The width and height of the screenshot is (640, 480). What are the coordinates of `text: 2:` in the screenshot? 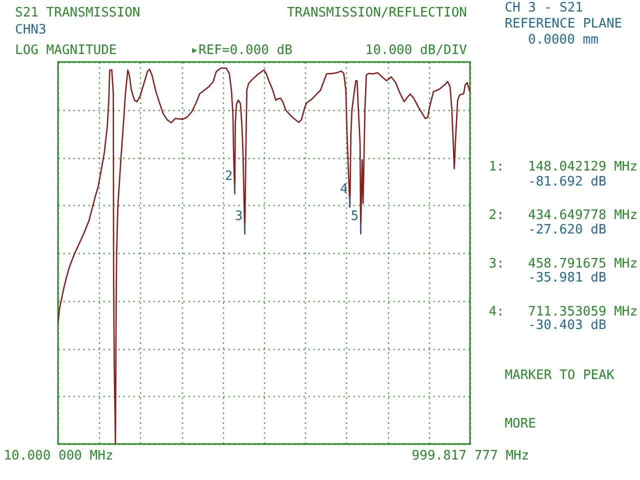 It's located at (496, 215).